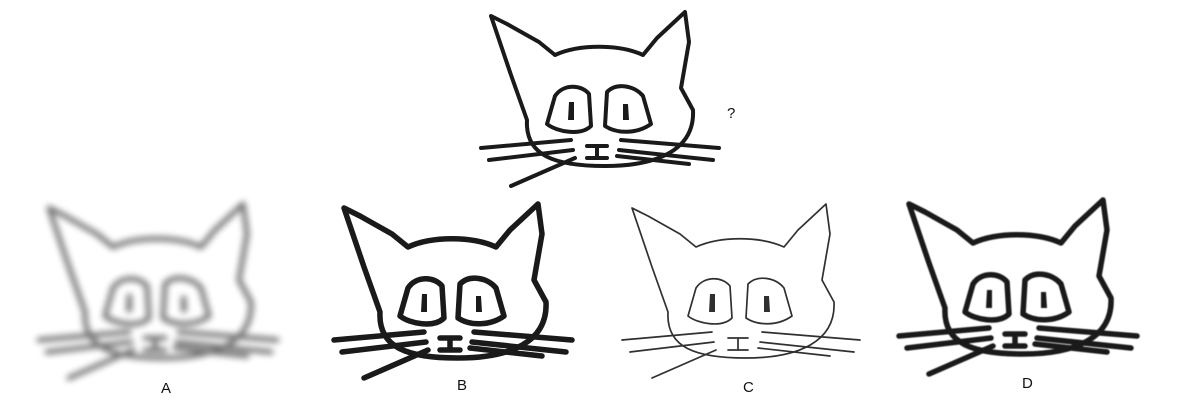 This screenshot has height=413, width=1186. What do you see at coordinates (600, 99) in the screenshot?
I see `question-cat-face-icon` at bounding box center [600, 99].